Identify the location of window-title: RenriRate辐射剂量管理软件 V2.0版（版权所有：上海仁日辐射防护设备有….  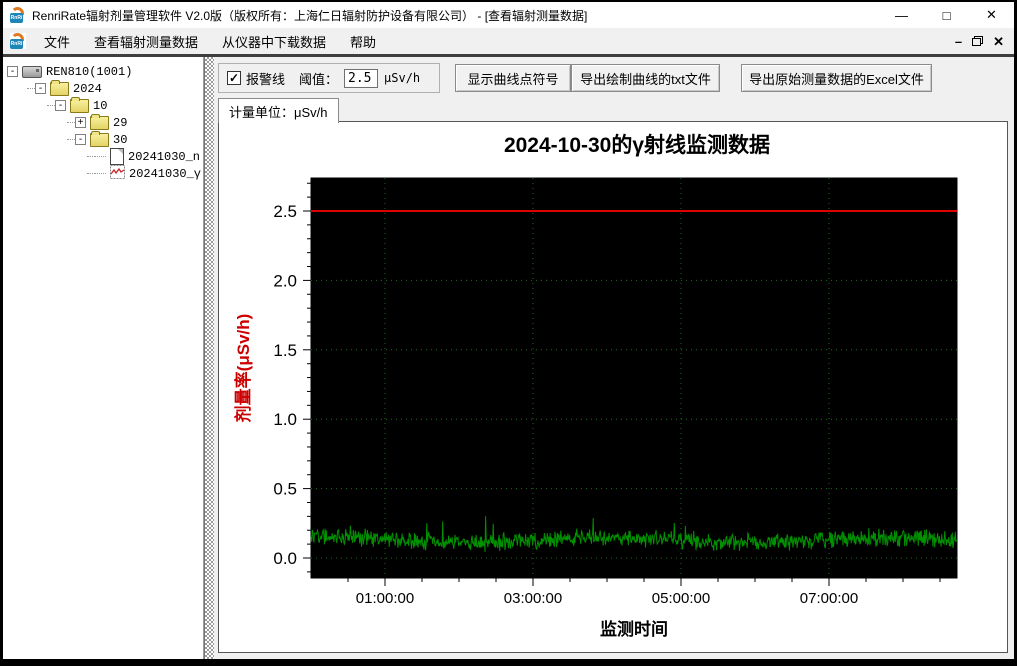
(310, 15).